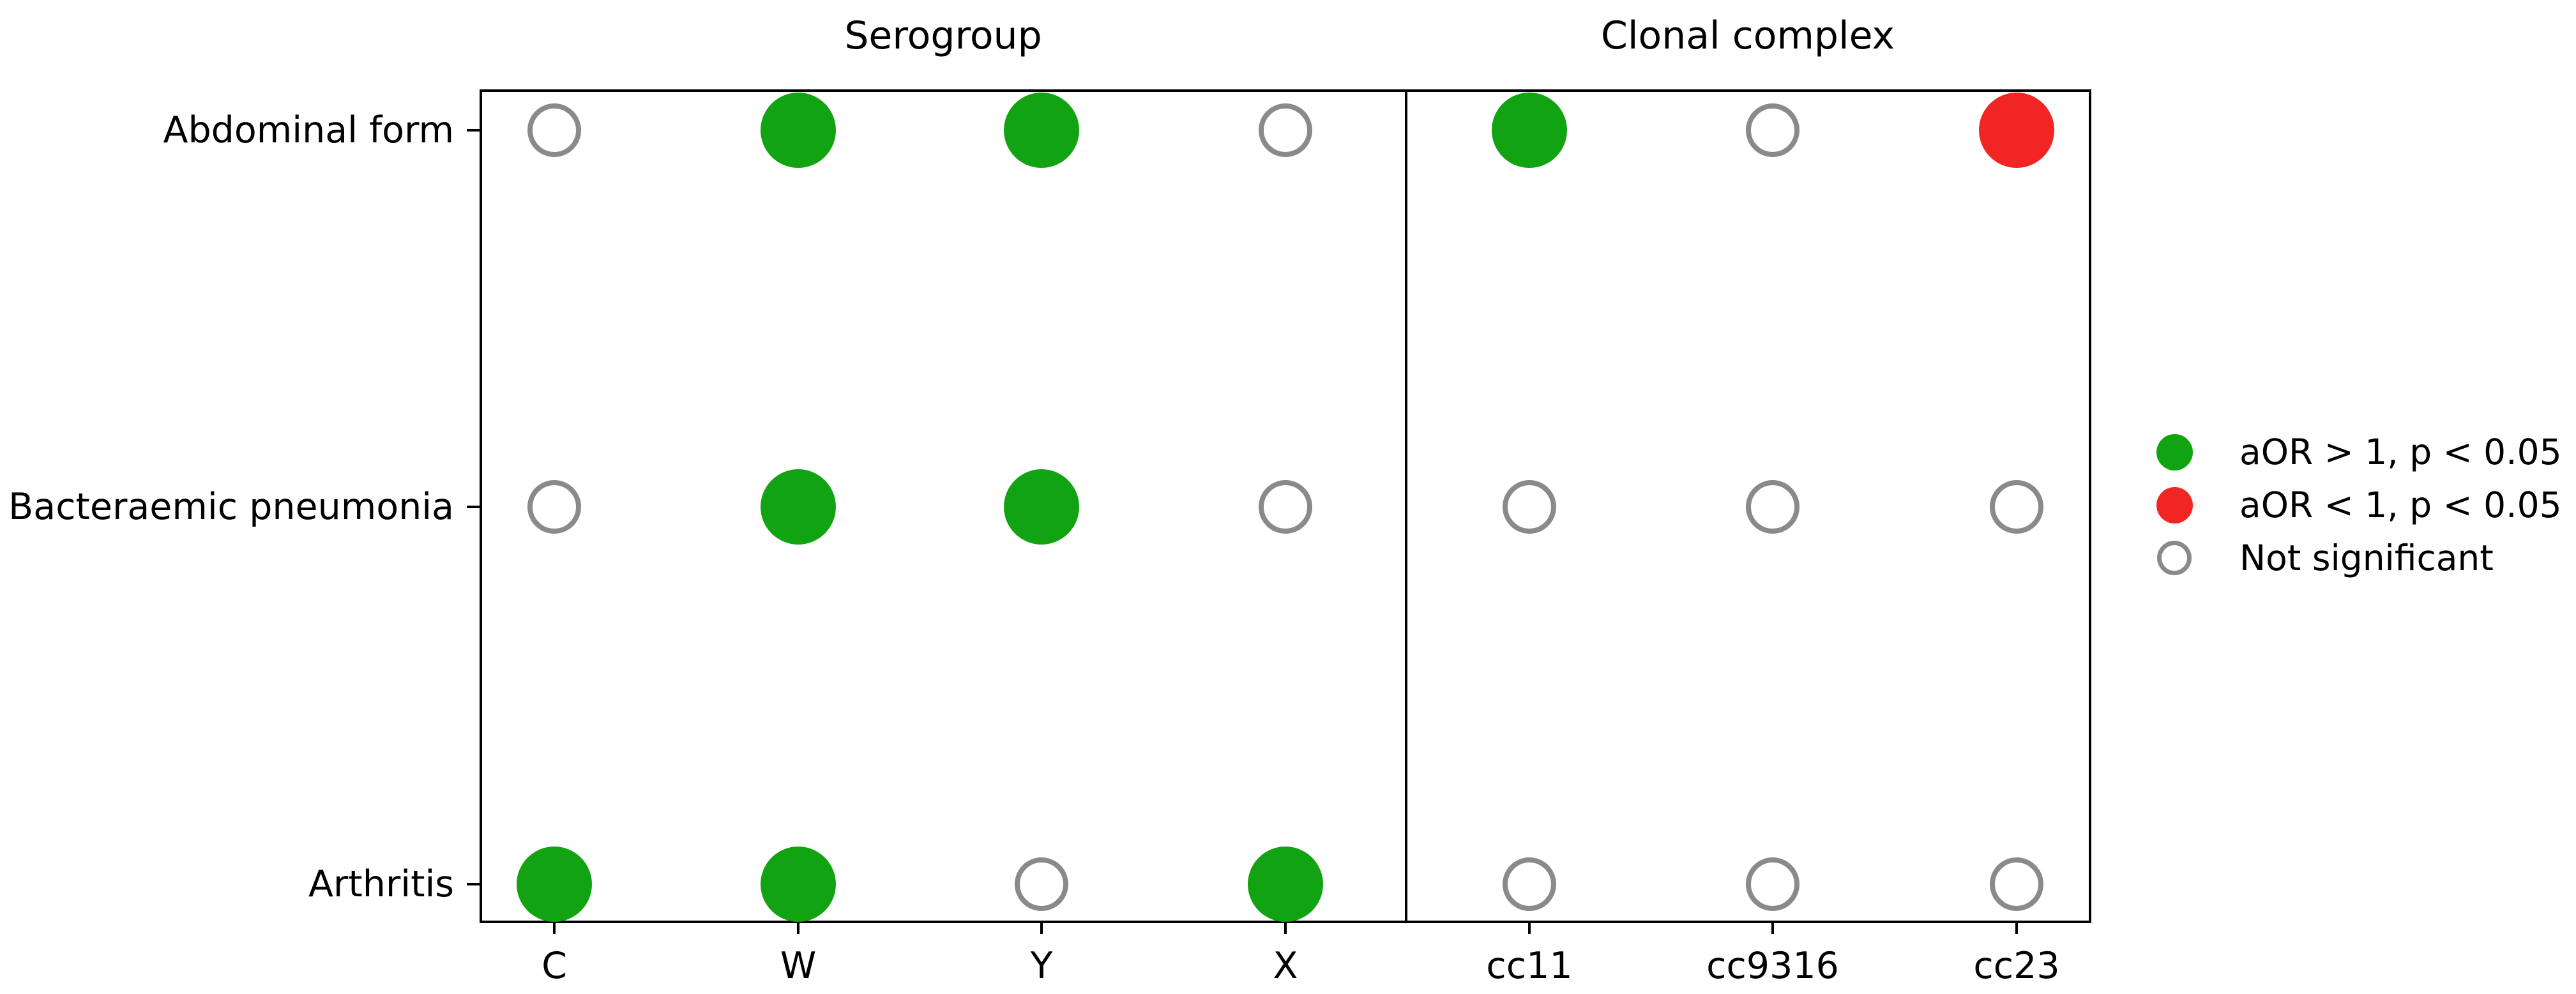  What do you see at coordinates (2017, 929) in the screenshot?
I see `x-tick-cc23` at bounding box center [2017, 929].